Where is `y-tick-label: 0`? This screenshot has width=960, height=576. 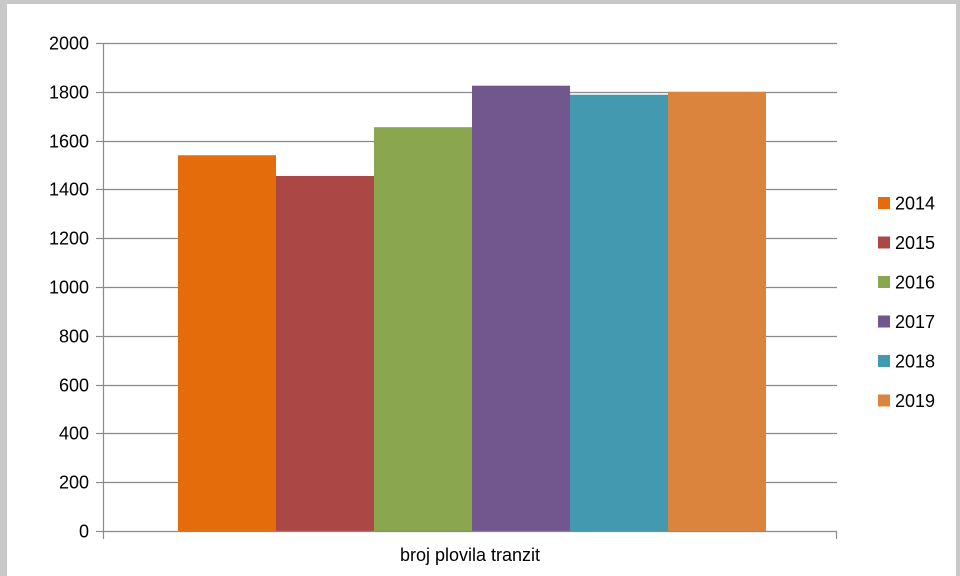 y-tick-label: 0 is located at coordinates (84, 532).